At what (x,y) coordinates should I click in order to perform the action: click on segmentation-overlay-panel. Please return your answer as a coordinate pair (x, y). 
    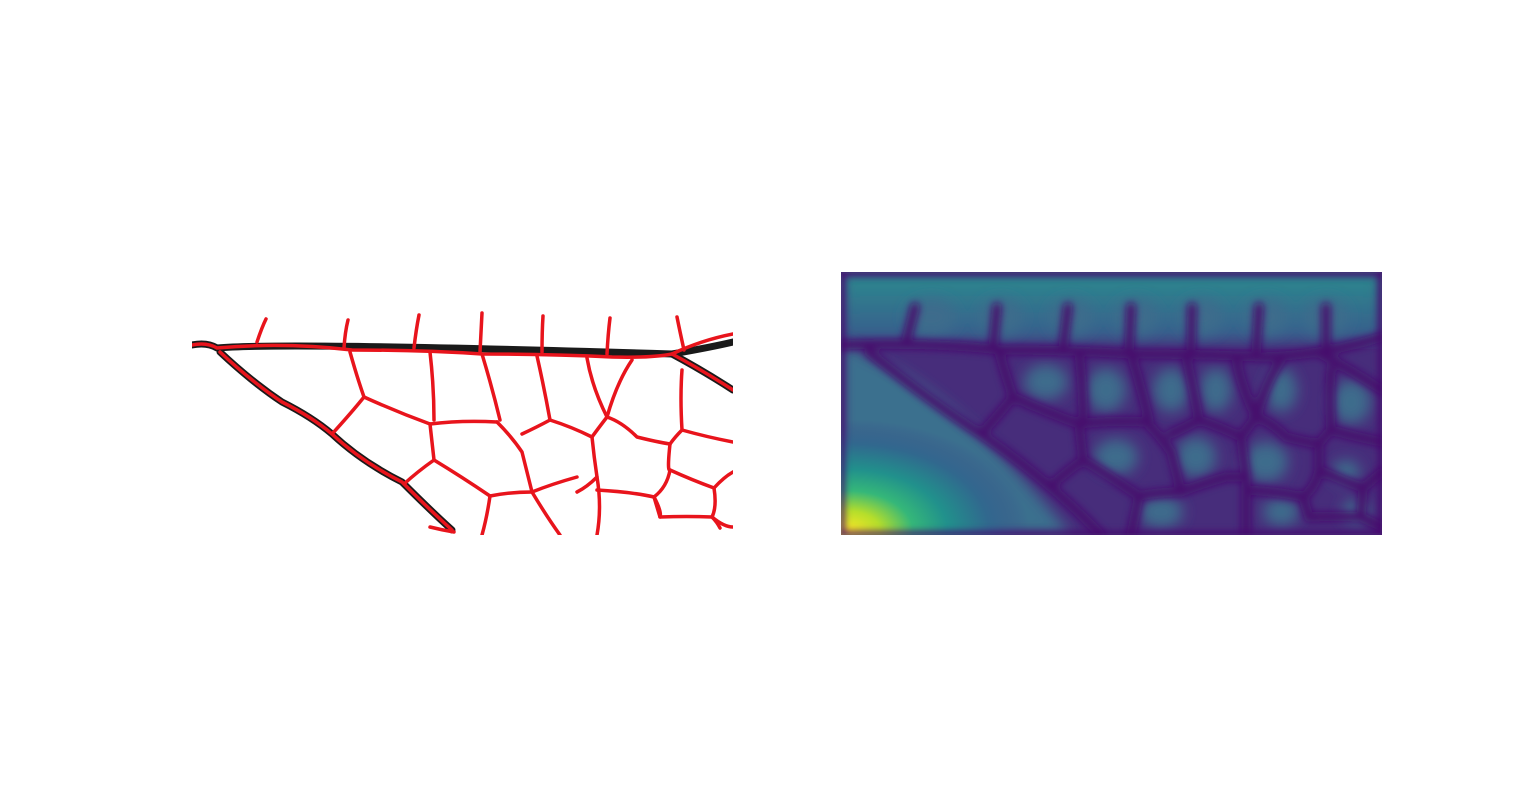
    Looking at the image, I should click on (462, 403).